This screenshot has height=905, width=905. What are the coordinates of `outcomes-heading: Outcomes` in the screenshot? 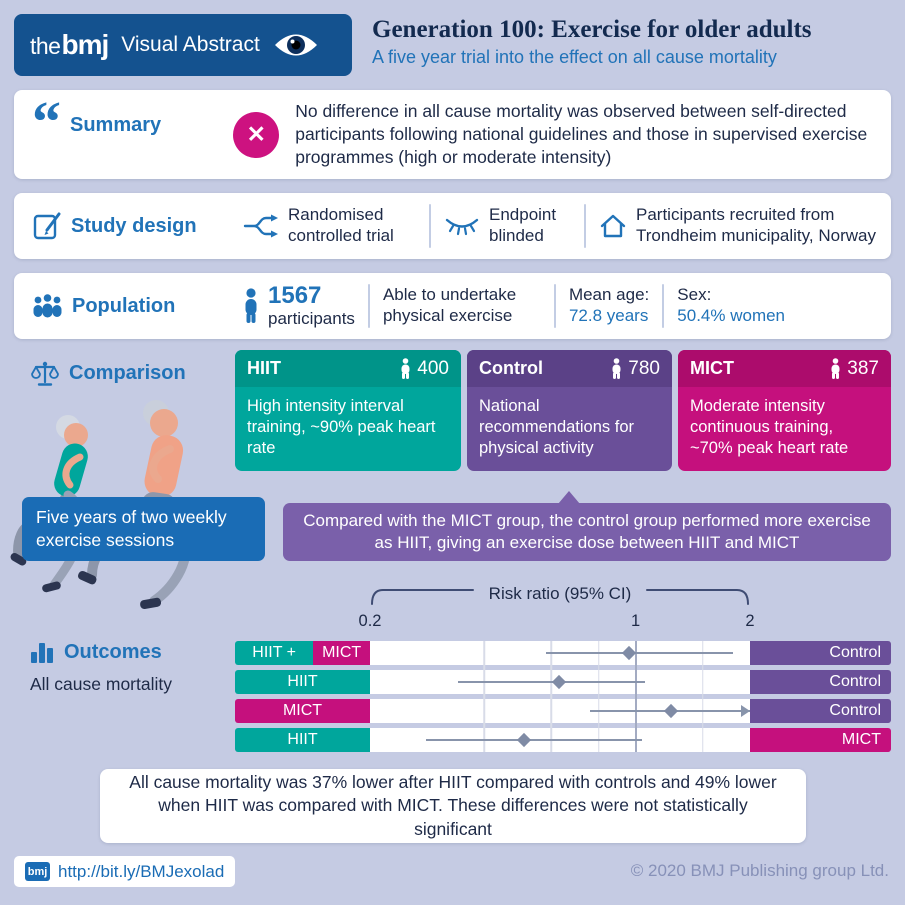 It's located at (113, 651).